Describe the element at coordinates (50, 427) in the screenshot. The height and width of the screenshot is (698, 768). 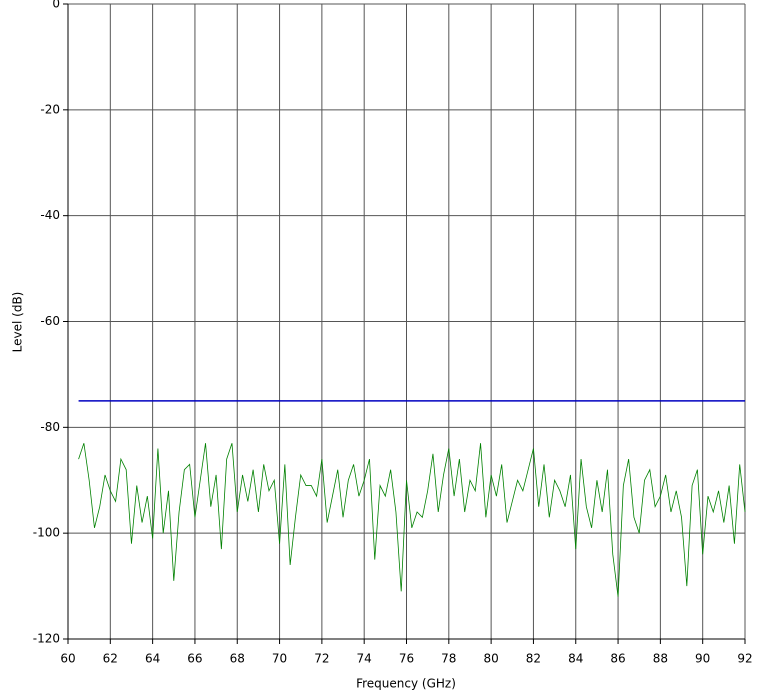
I see `y-tick-label: -80` at that location.